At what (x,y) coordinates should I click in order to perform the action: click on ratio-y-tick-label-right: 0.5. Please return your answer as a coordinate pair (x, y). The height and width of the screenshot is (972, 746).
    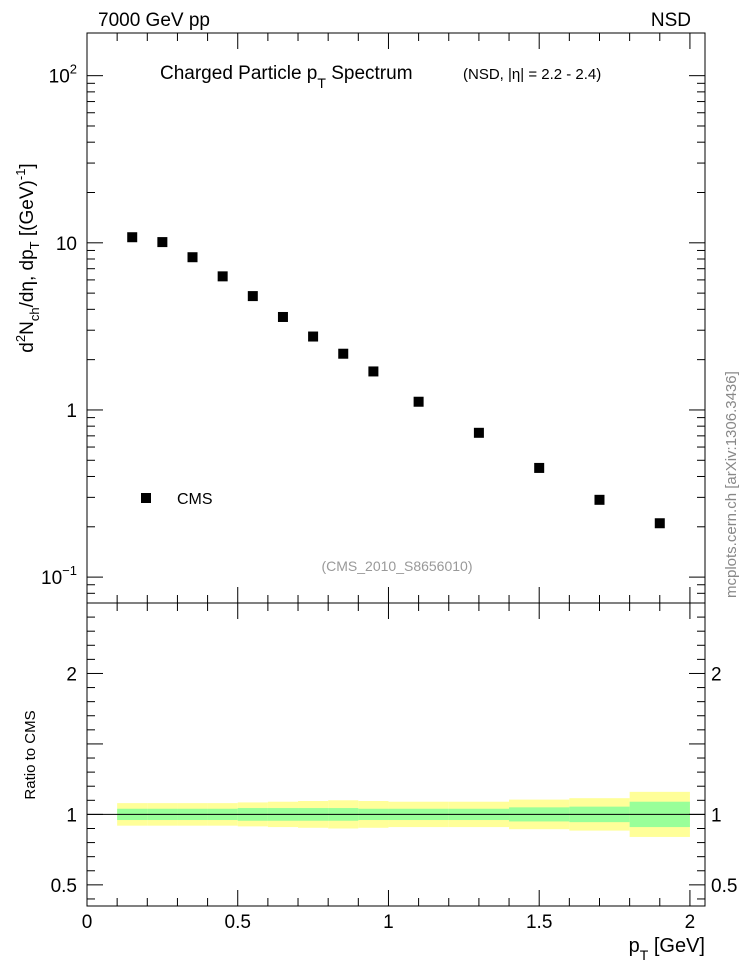
    Looking at the image, I should click on (724, 886).